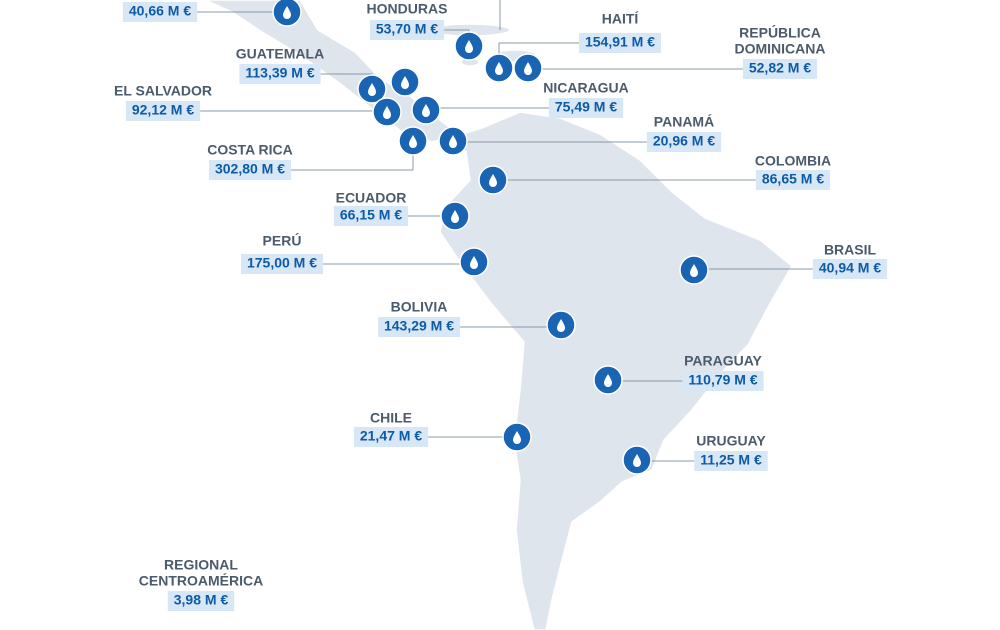 The width and height of the screenshot is (1000, 630). I want to click on amount: 40,66 M €, so click(160, 11).